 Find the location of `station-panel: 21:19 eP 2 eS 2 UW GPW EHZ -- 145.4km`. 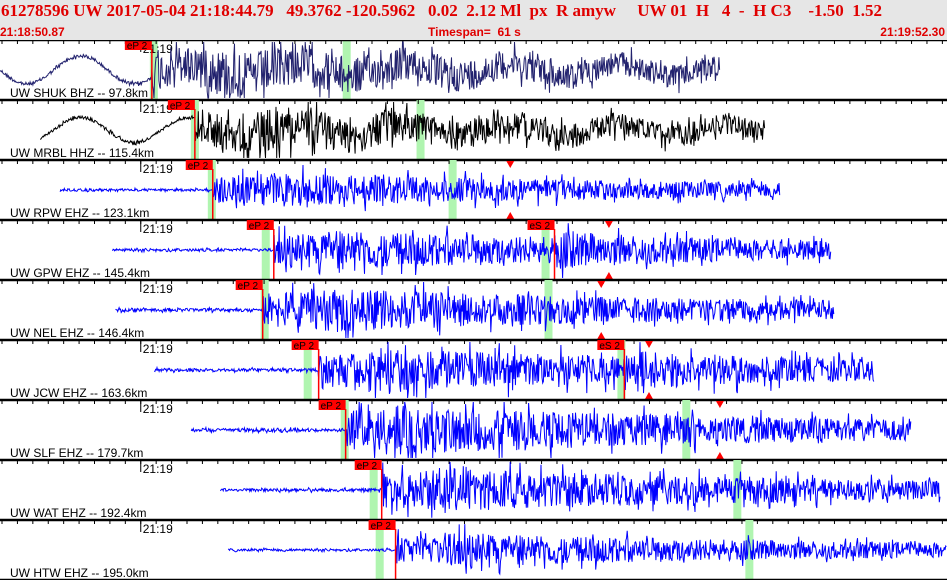

station-panel: 21:19 eP 2 eS 2 UW GPW EHZ -- 145.4km is located at coordinates (473, 251).